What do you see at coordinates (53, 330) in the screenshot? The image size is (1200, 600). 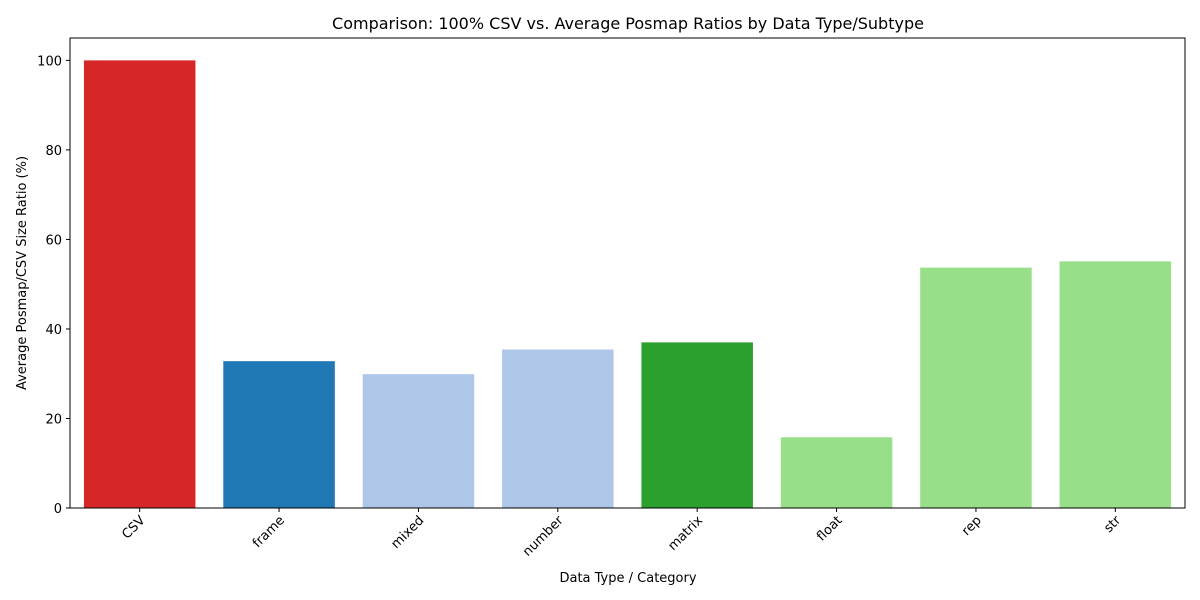 I see `y-tick-label: 40` at bounding box center [53, 330].